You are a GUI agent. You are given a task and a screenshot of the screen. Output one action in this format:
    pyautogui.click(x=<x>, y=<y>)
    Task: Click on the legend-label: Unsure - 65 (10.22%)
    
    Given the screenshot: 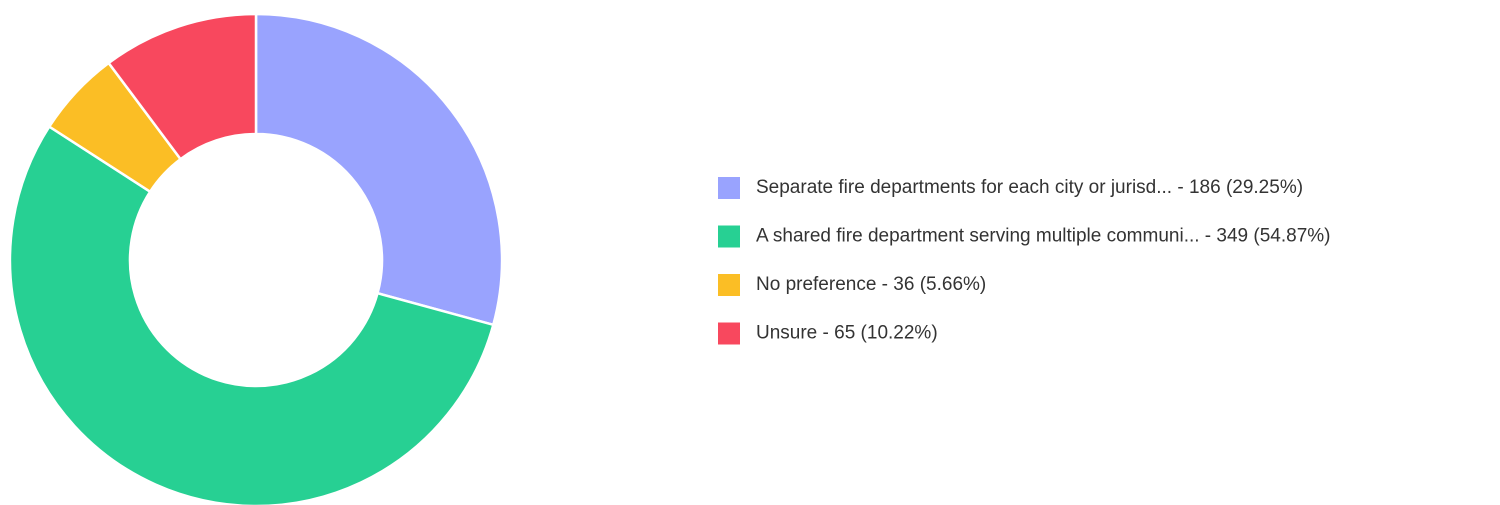 What is the action you would take?
    pyautogui.click(x=847, y=333)
    